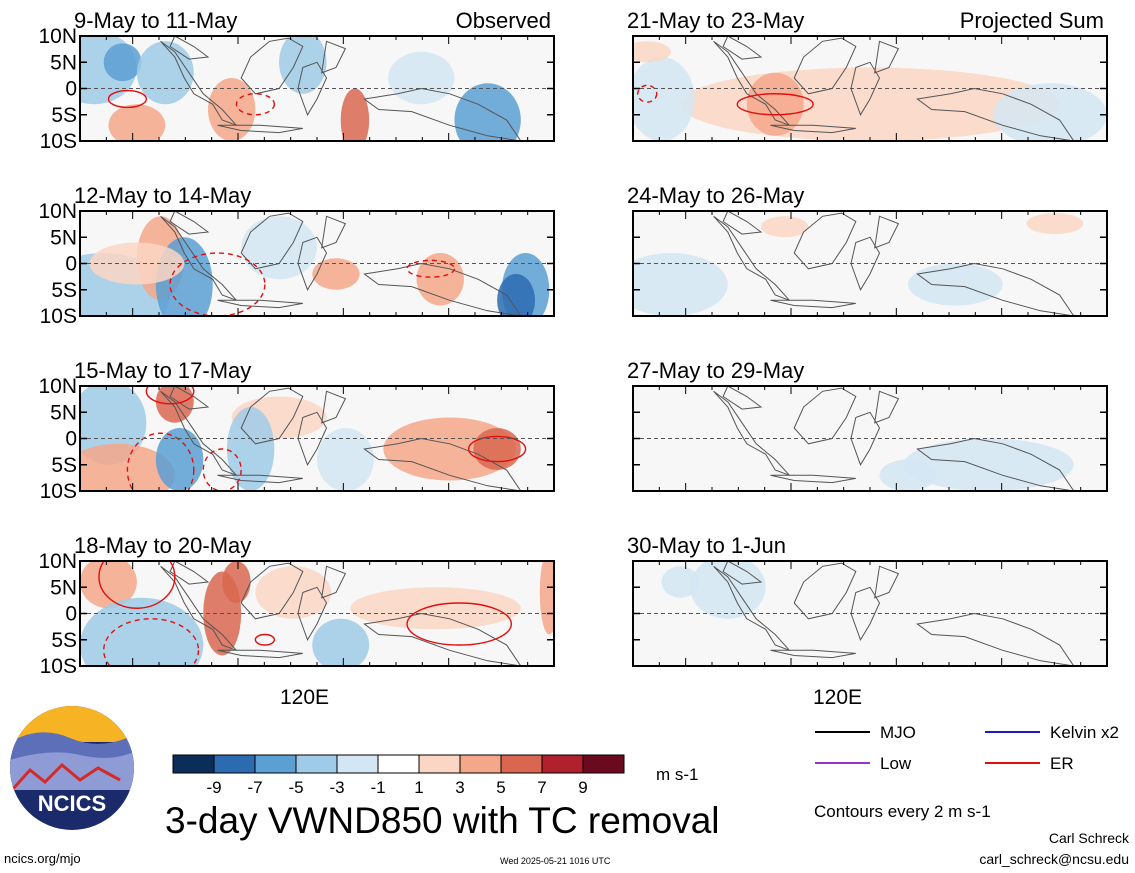 The height and width of the screenshot is (873, 1135). Describe the element at coordinates (1032, 20) in the screenshot. I see `column-header: Projected Sum` at that location.